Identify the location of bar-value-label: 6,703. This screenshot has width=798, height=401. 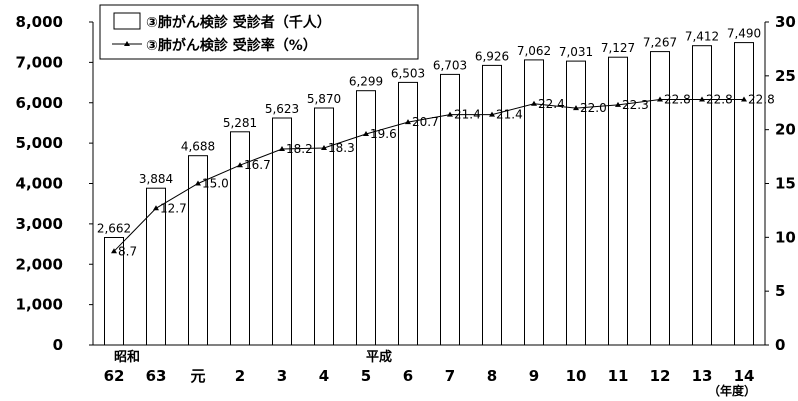
(450, 65).